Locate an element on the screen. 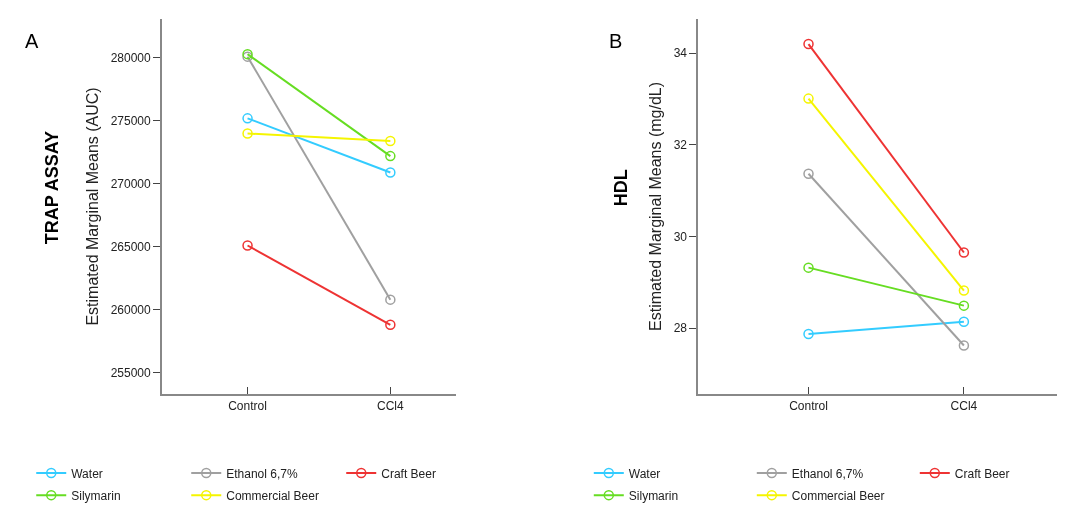 This screenshot has height=520, width=1088. y-tick-label: 28 is located at coordinates (680, 328).